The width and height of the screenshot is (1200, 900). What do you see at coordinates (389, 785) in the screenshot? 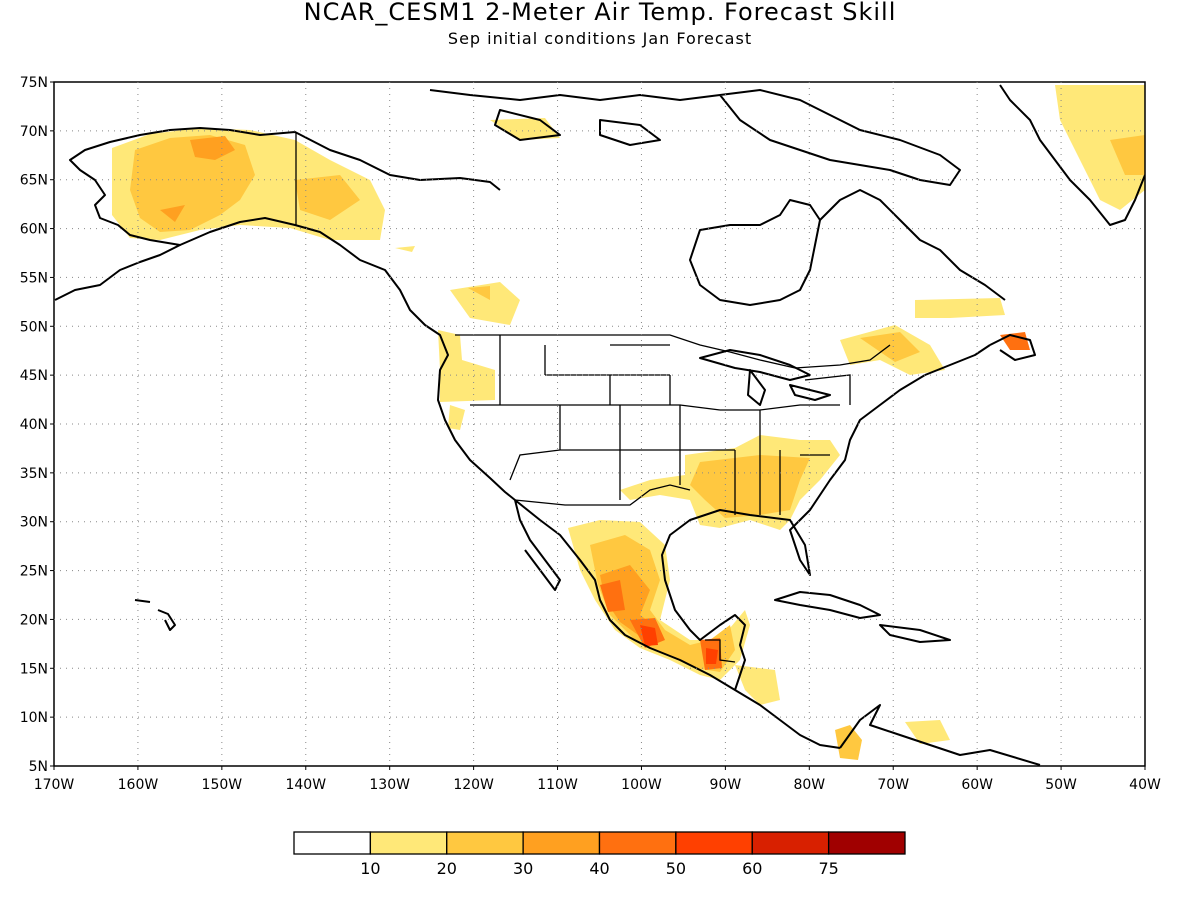
I see `lon-tick-label: 130W` at bounding box center [389, 785].